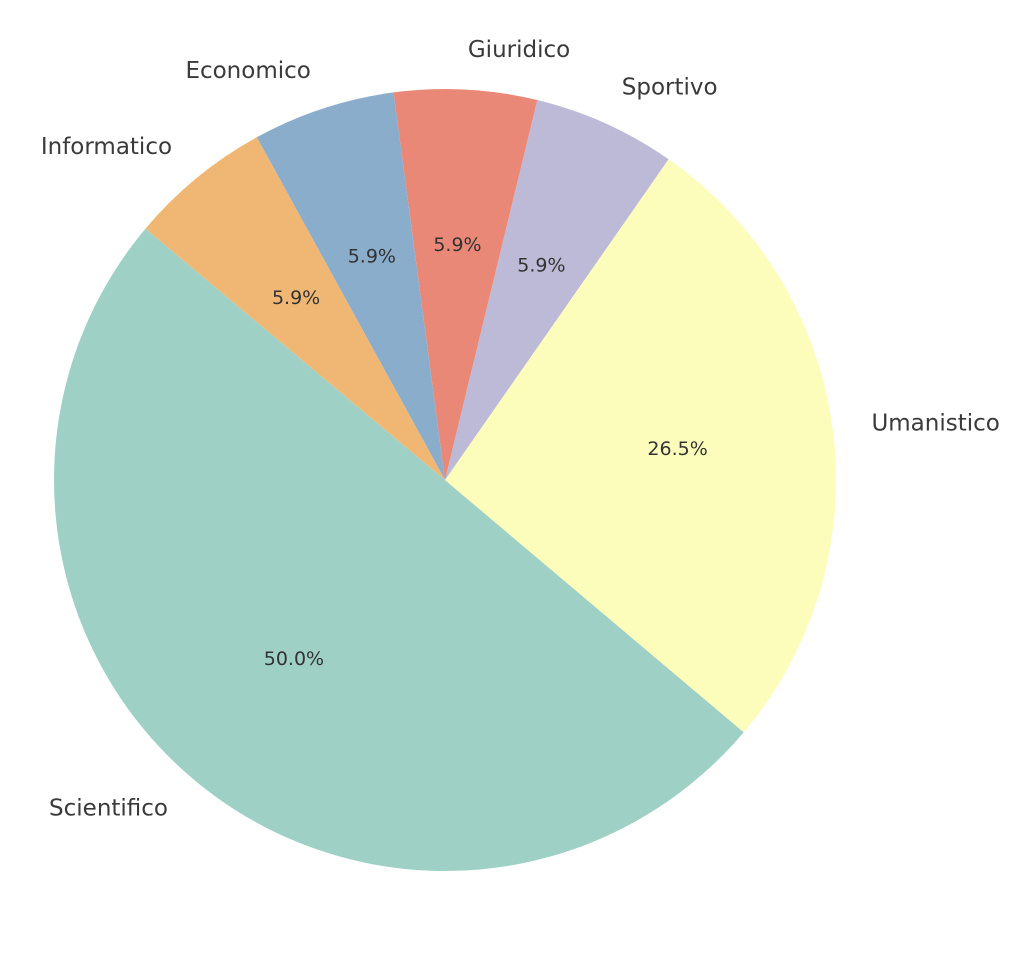 This screenshot has width=1024, height=975. What do you see at coordinates (670, 87) in the screenshot?
I see `slice-label: Sportivo` at bounding box center [670, 87].